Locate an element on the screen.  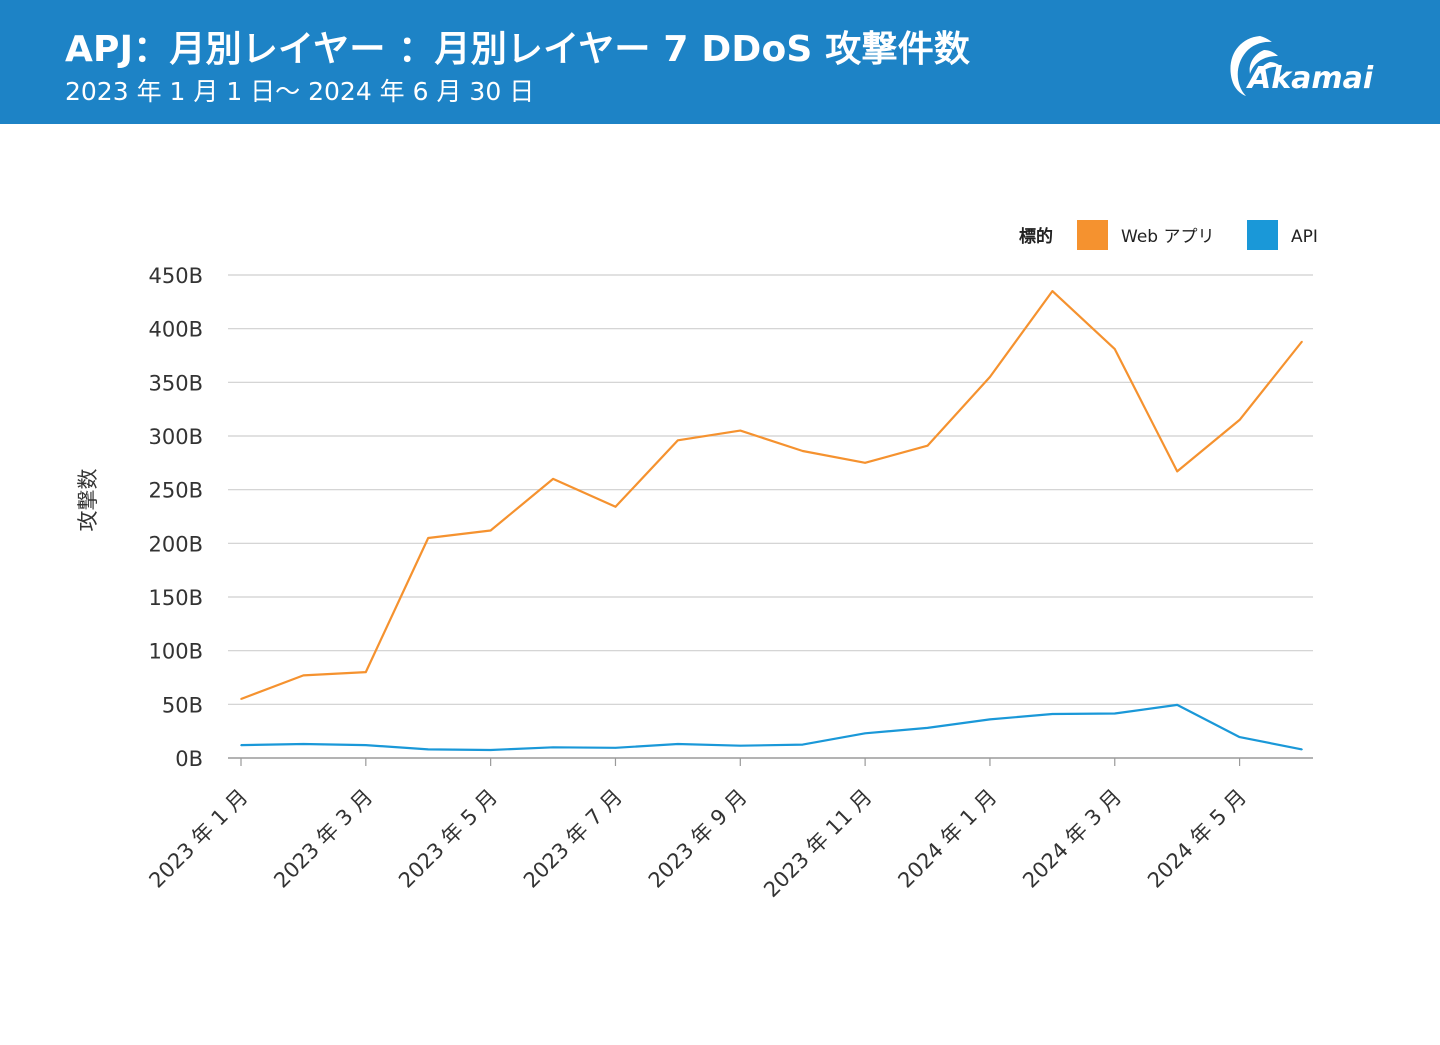
x-tick-label: 2024 年 3 月 is located at coordinates (1072, 839).